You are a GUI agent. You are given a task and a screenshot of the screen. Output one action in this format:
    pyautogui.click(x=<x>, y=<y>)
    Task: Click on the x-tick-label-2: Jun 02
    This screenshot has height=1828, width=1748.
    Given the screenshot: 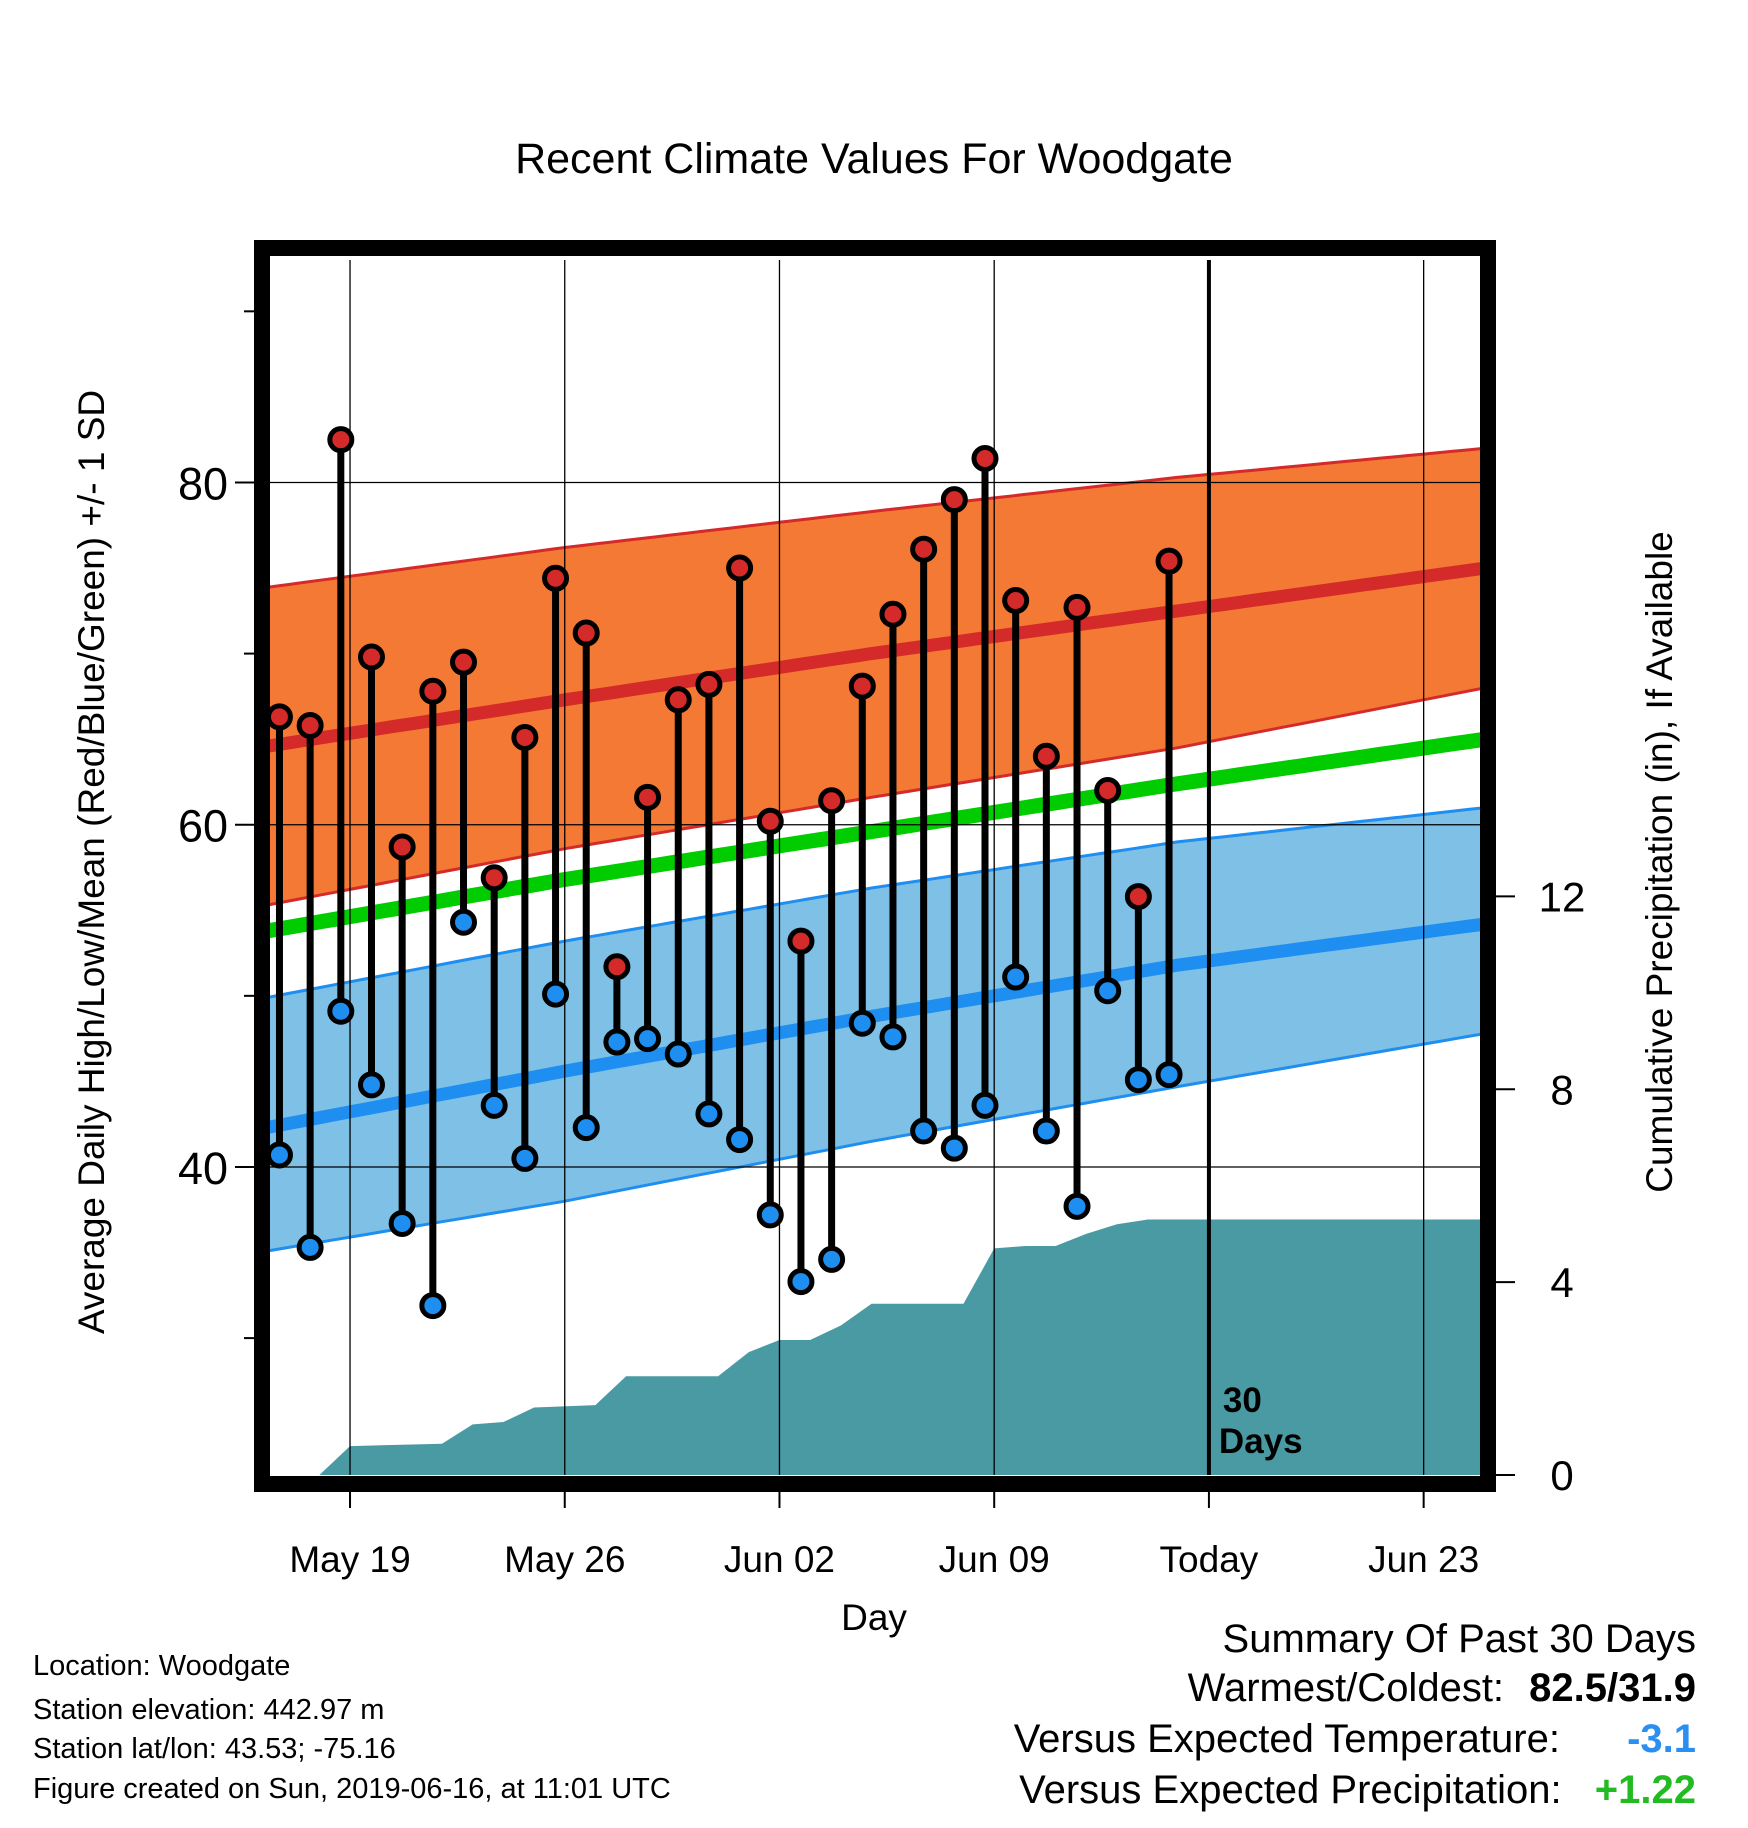 What is the action you would take?
    pyautogui.click(x=779, y=1559)
    